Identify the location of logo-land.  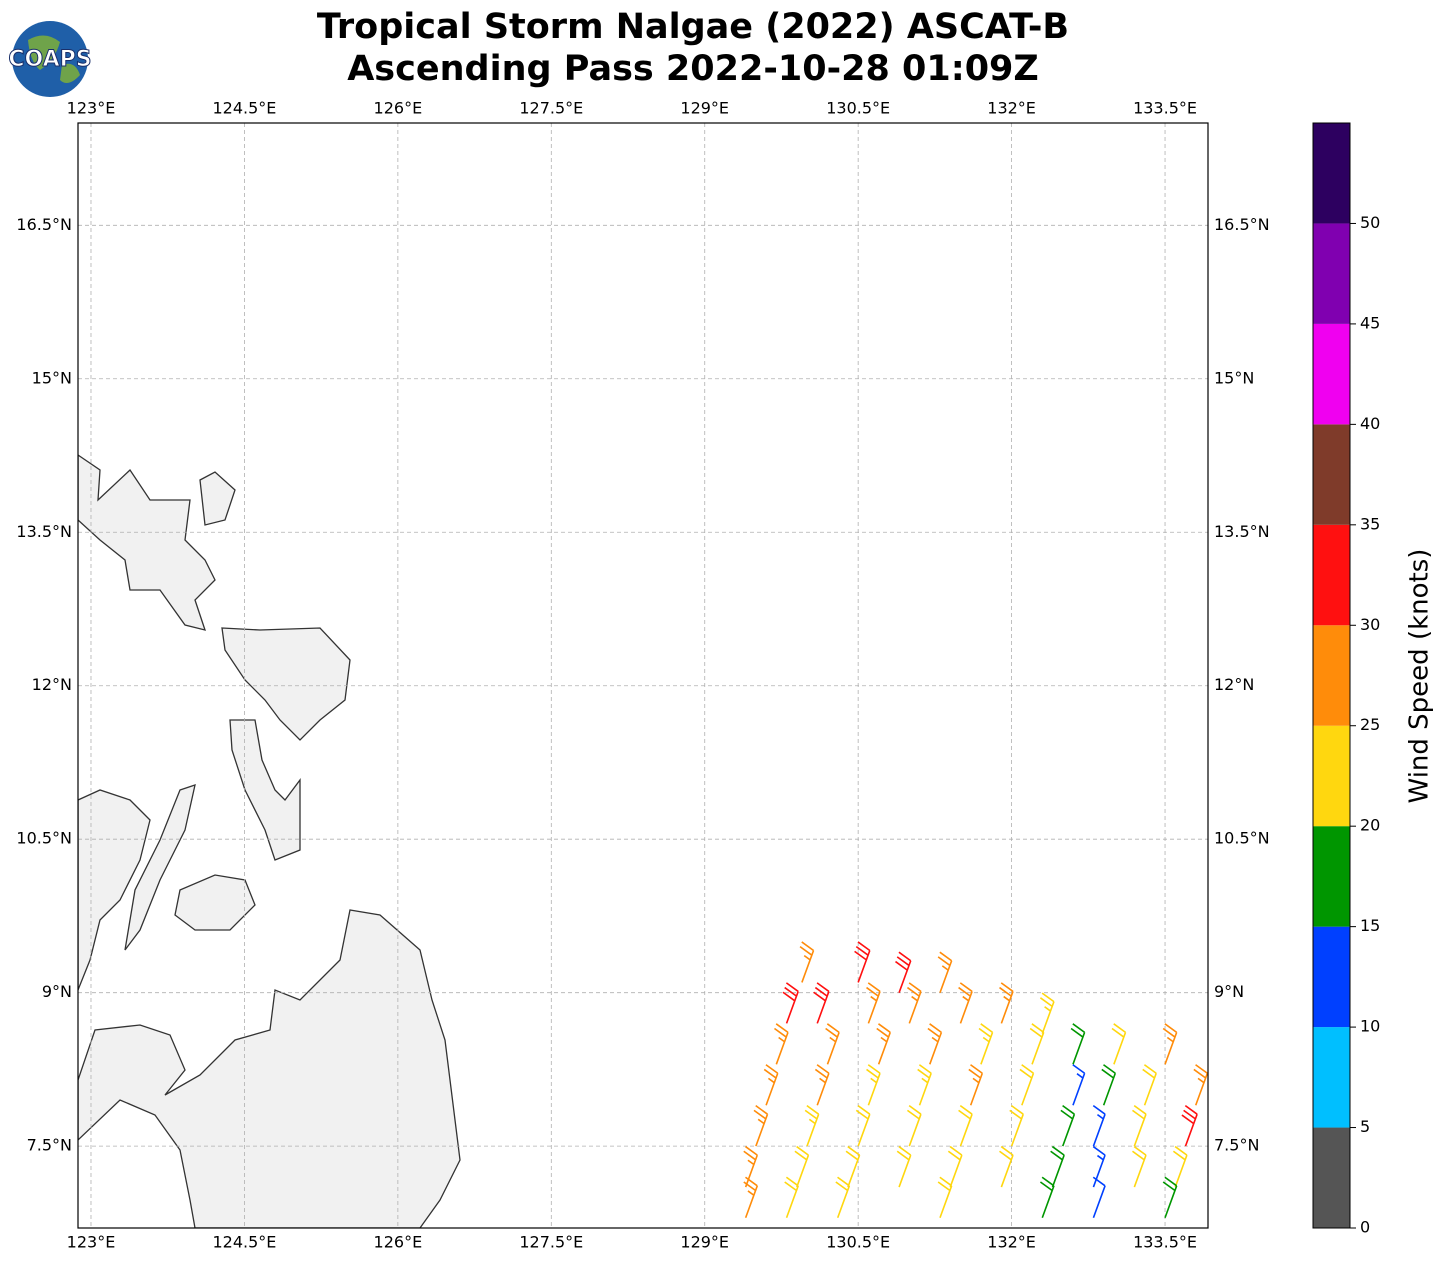
(54, 59).